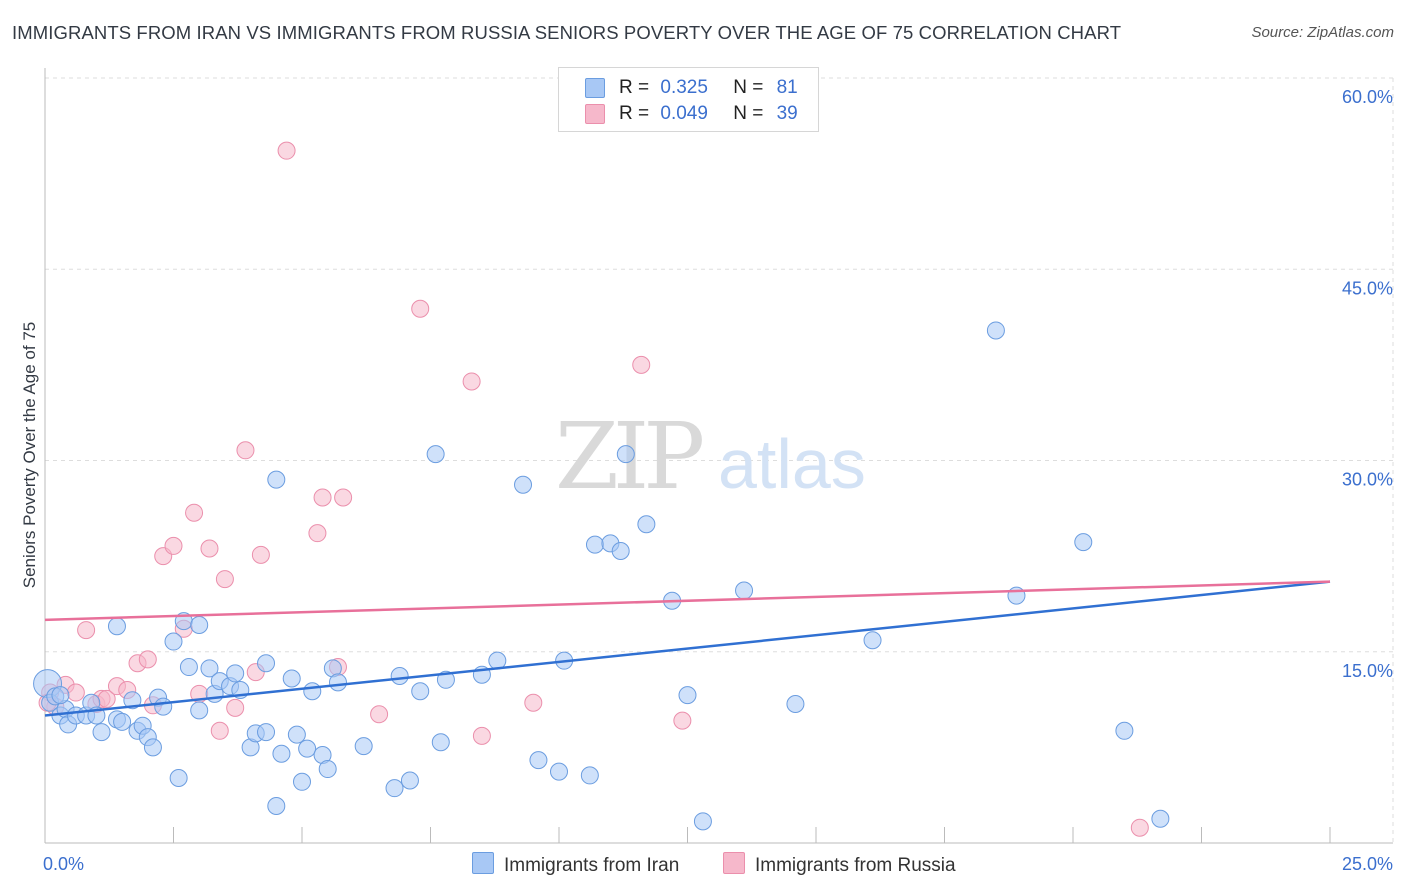 This screenshot has height=892, width=1406. Describe the element at coordinates (595, 88) in the screenshot. I see `legend-swatch-iran` at that location.